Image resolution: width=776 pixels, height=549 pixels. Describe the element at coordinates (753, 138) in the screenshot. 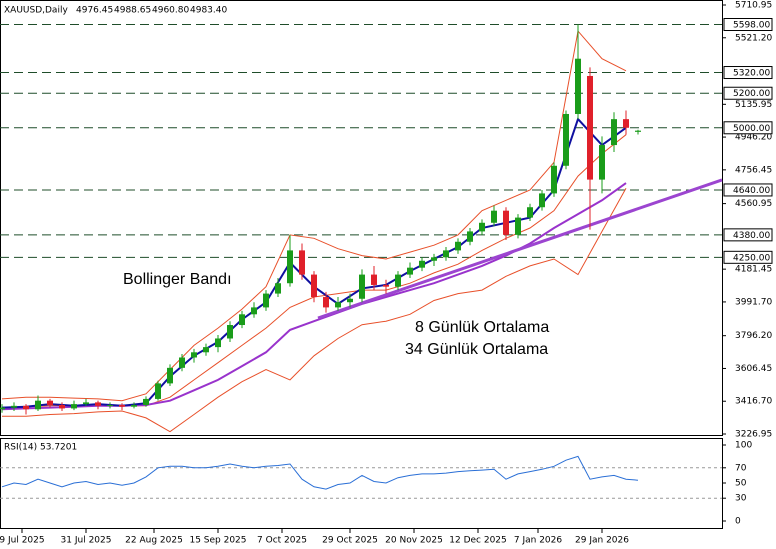

I see `y-tick-label: 4946.20` at that location.